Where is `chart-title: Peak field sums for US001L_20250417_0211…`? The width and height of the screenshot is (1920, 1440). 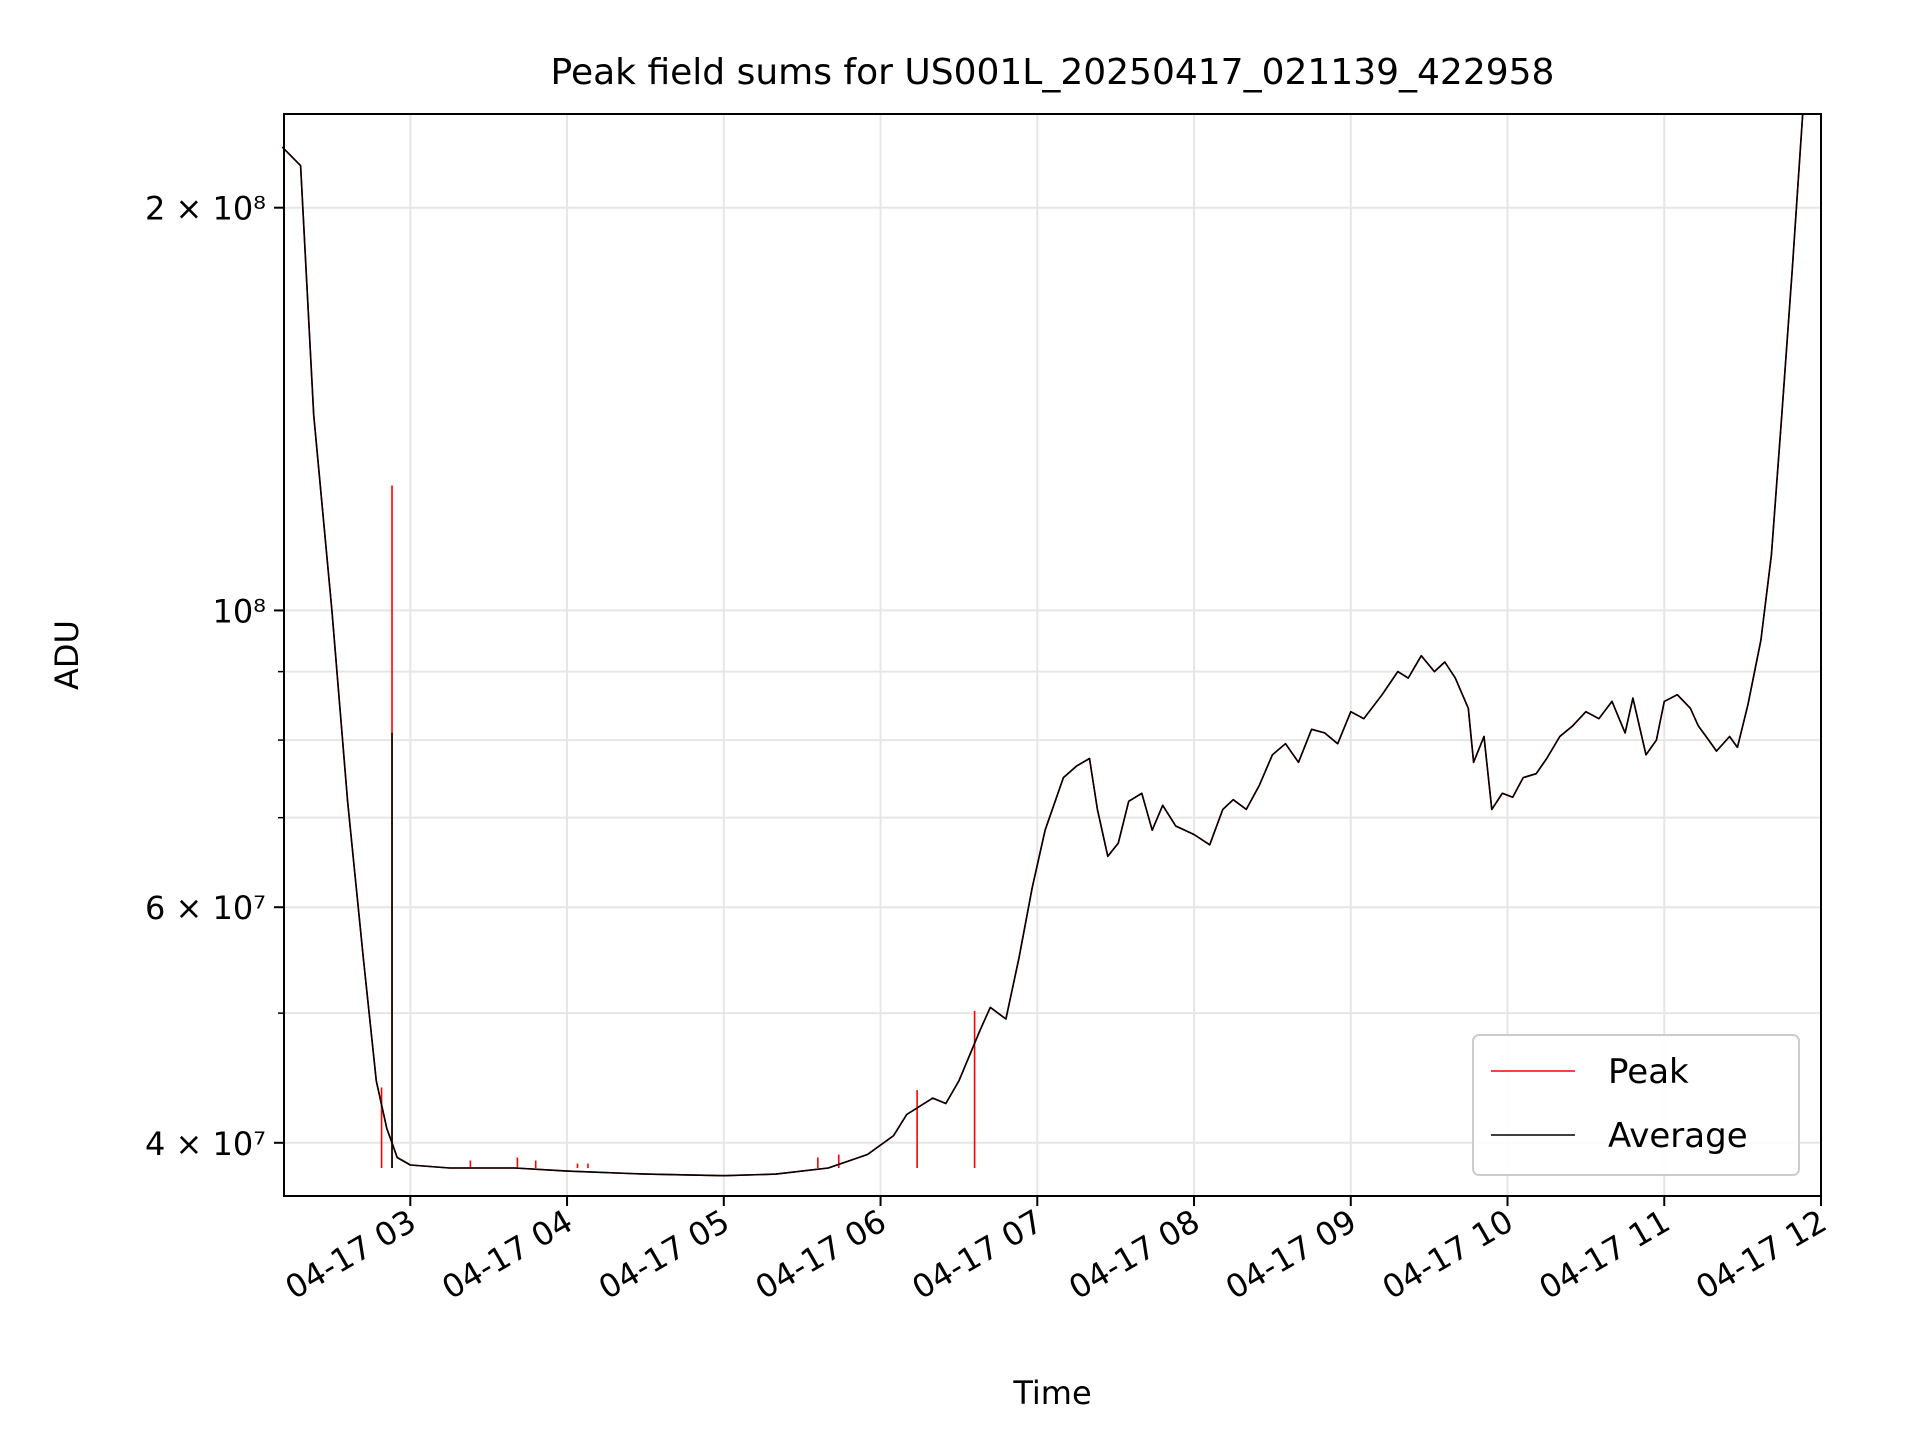 chart-title: Peak field sums for US001L_20250417_0211… is located at coordinates (1053, 72).